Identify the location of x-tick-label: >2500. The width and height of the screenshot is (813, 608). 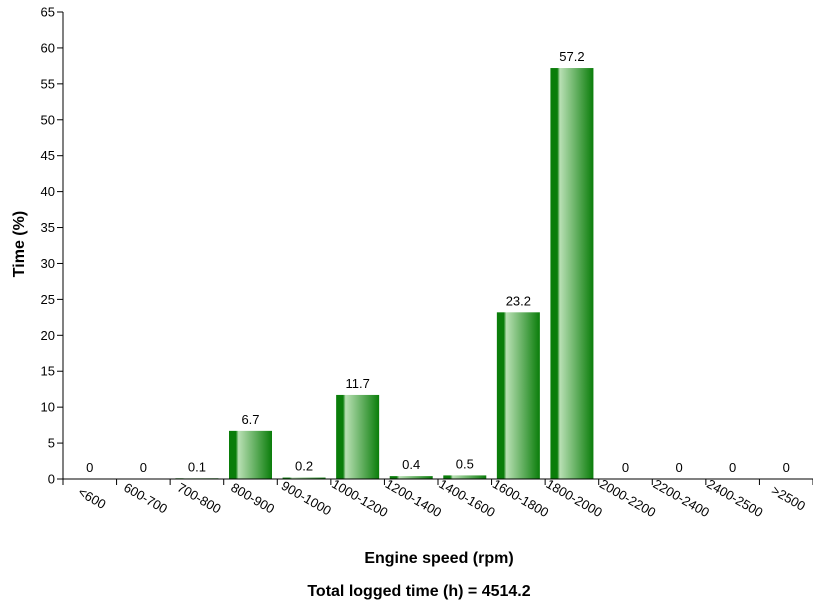
(788, 497).